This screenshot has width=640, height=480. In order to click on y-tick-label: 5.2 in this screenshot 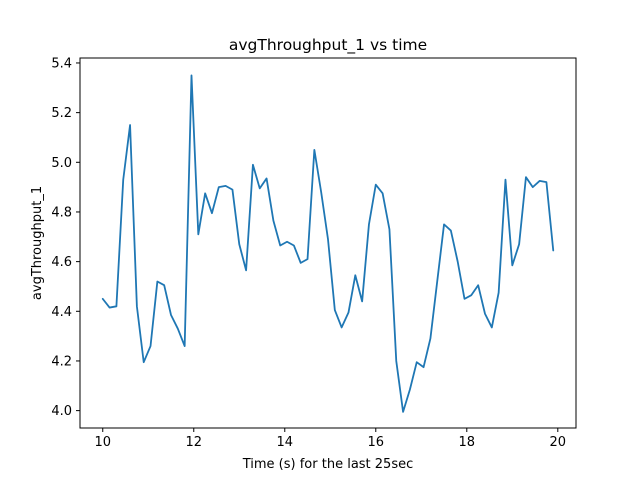, I will do `click(61, 113)`.